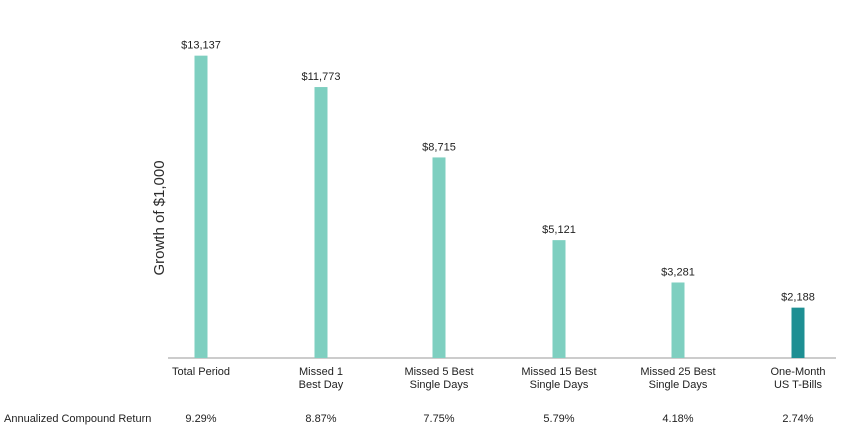 This screenshot has width=867, height=432. What do you see at coordinates (798, 385) in the screenshot?
I see `category-label-6-line-2: US T-Bills` at bounding box center [798, 385].